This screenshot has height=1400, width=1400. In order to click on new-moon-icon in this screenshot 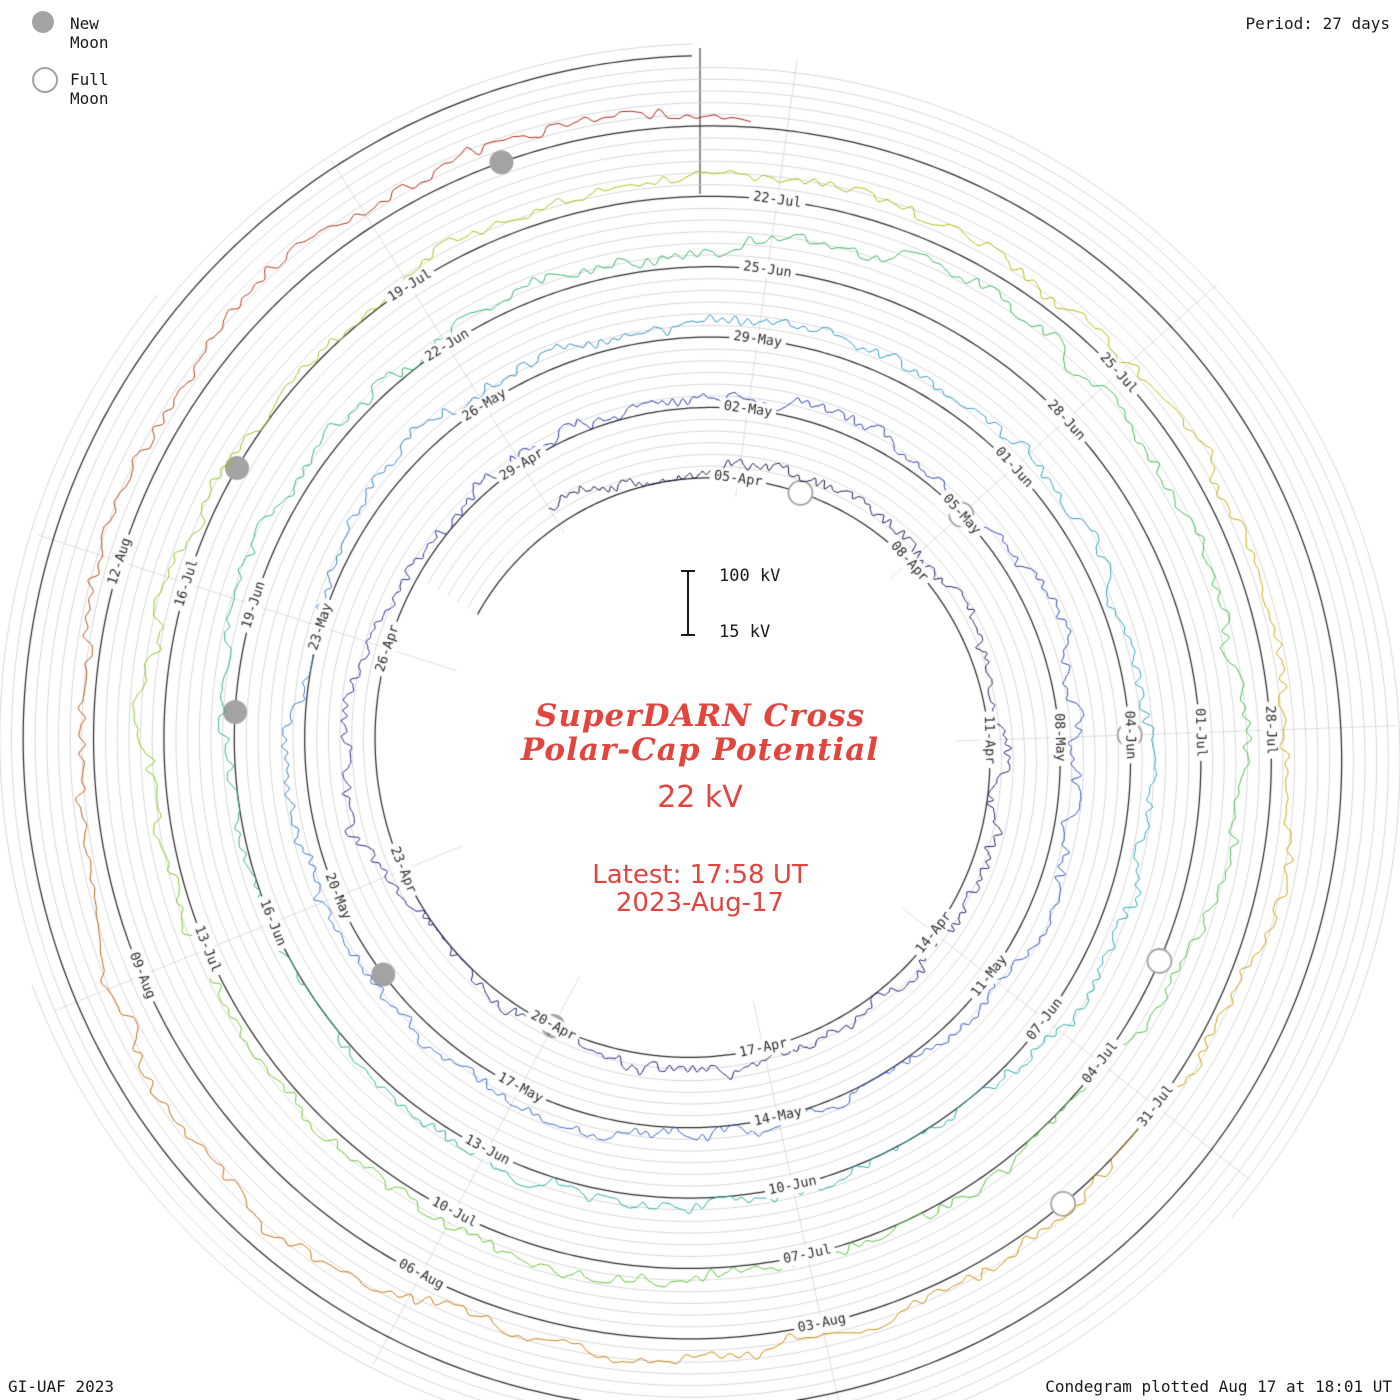, I will do `click(43, 22)`.